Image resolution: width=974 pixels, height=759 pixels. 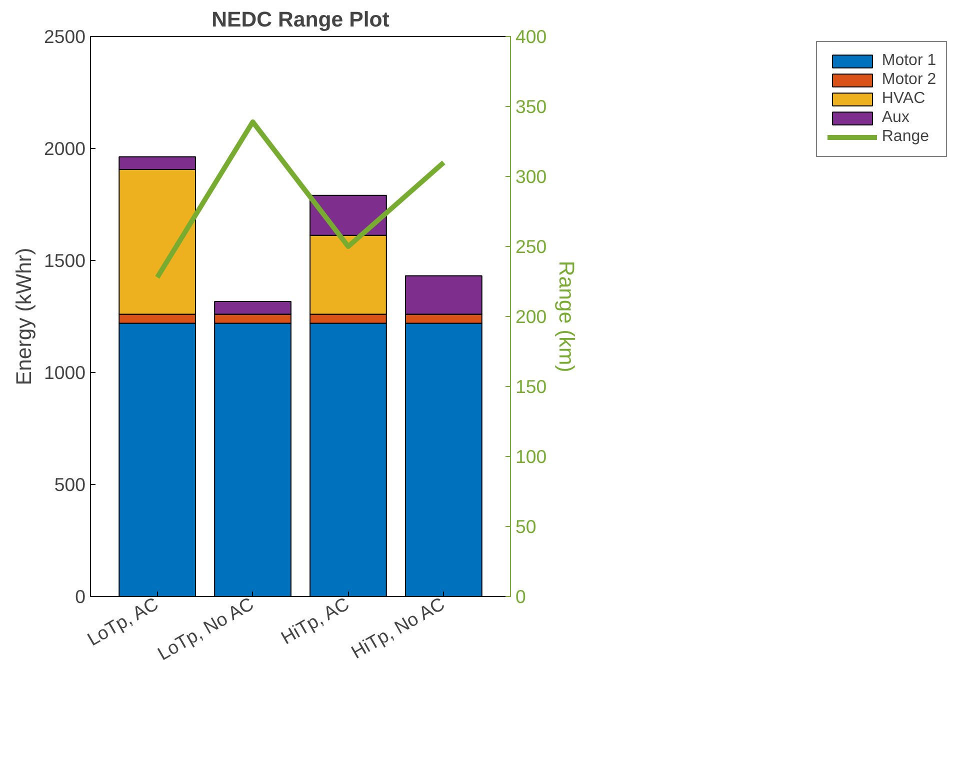 What do you see at coordinates (566, 316) in the screenshot?
I see `y2-axis-title: Range (km)` at bounding box center [566, 316].